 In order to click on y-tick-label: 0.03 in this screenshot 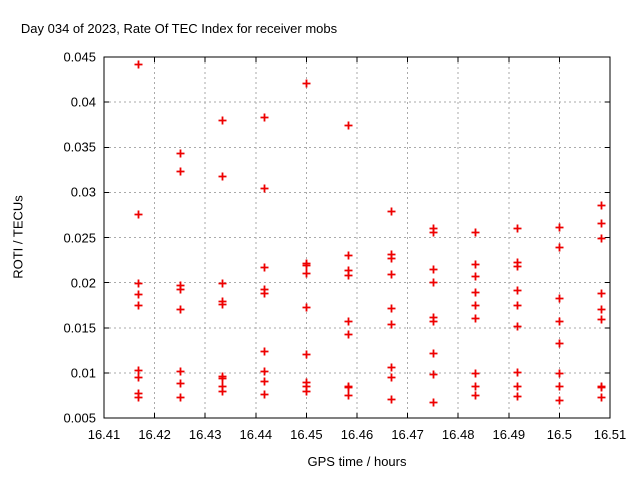, I will do `click(83, 192)`.